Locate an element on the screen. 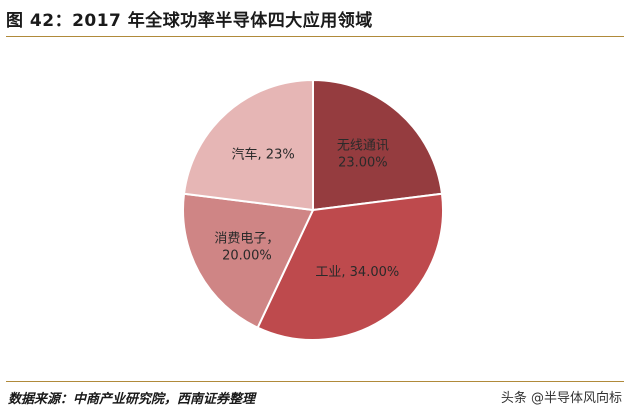 This screenshot has width=632, height=414. figure-title: 图 42：2017 年全球功率半导体四大应用领域 is located at coordinates (189, 21).